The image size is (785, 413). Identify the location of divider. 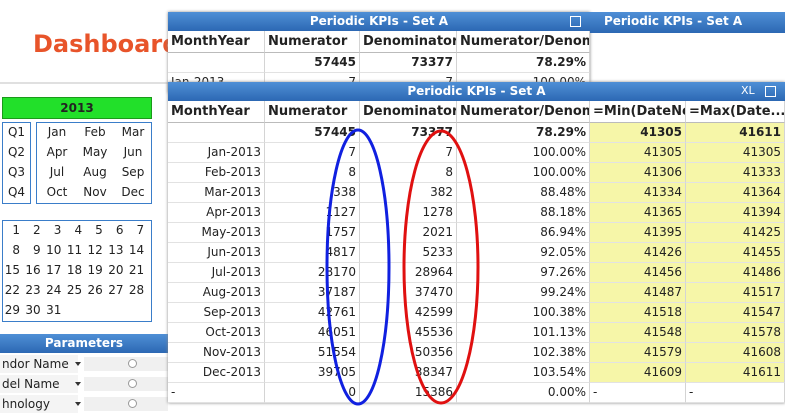
(84, 83).